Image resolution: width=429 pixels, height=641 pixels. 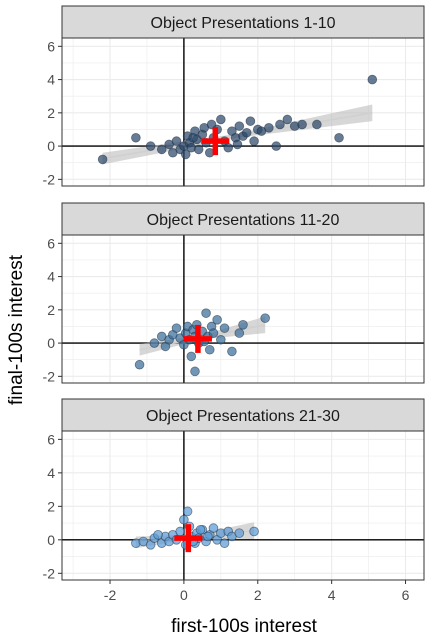 I want to click on x-tick-label: 6, so click(x=406, y=595).